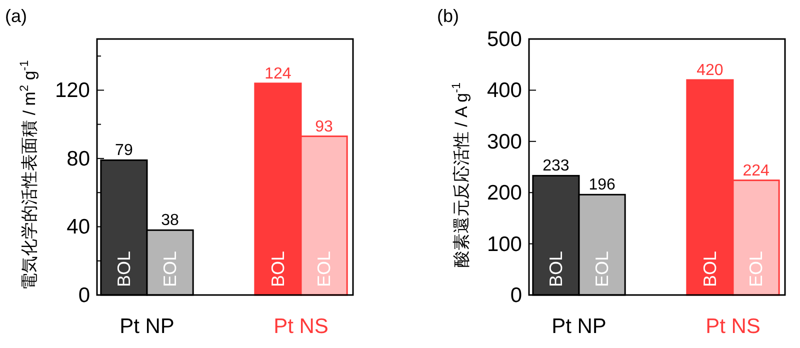 This screenshot has height=348, width=800. I want to click on y-tick-label: 100, so click(504, 244).